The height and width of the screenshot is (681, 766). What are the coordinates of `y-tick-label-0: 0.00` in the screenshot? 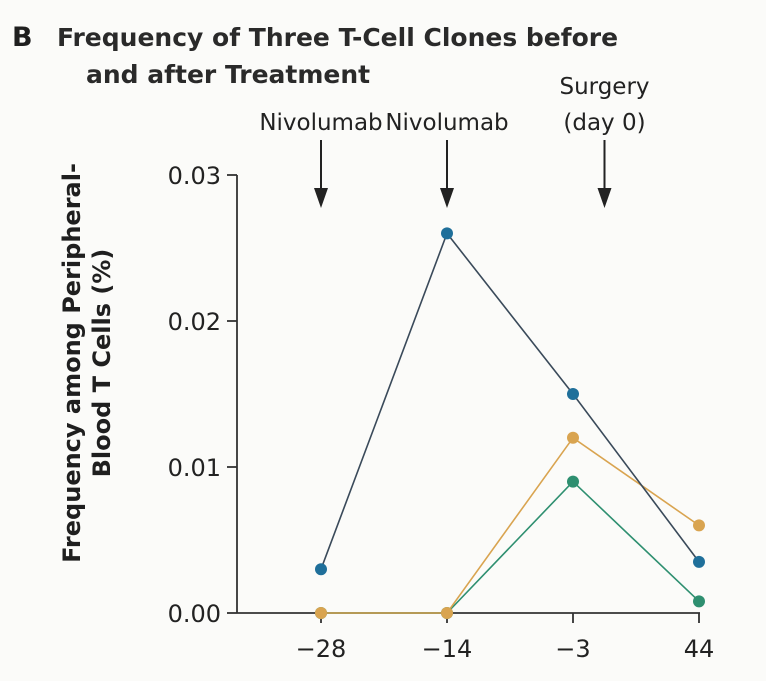 It's located at (194, 614).